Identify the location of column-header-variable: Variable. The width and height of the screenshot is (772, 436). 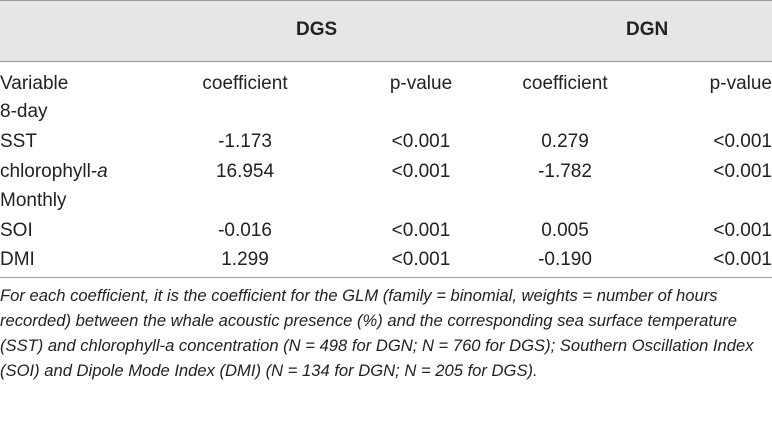
(34, 83).